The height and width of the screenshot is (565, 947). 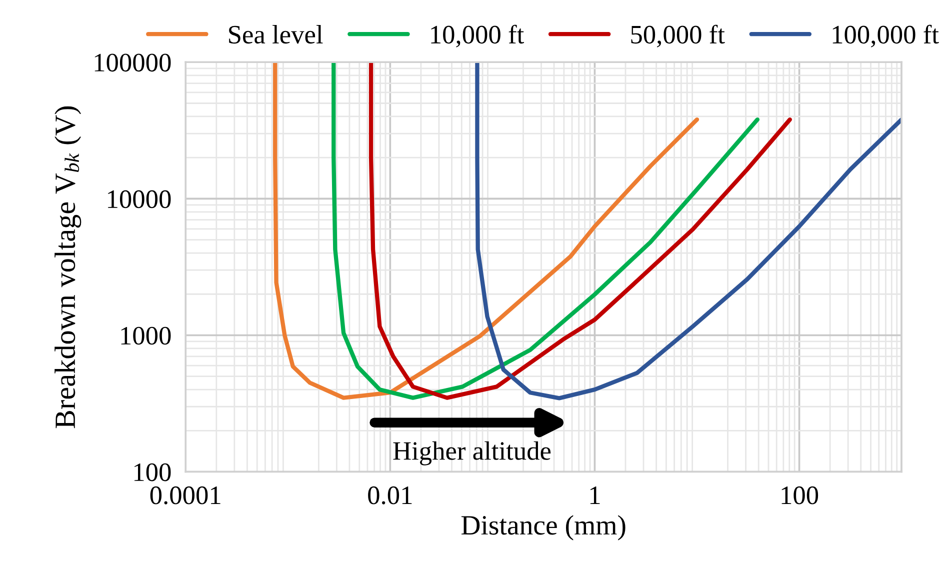 What do you see at coordinates (185, 495) in the screenshot?
I see `x-tick-label: 0.0001` at bounding box center [185, 495].